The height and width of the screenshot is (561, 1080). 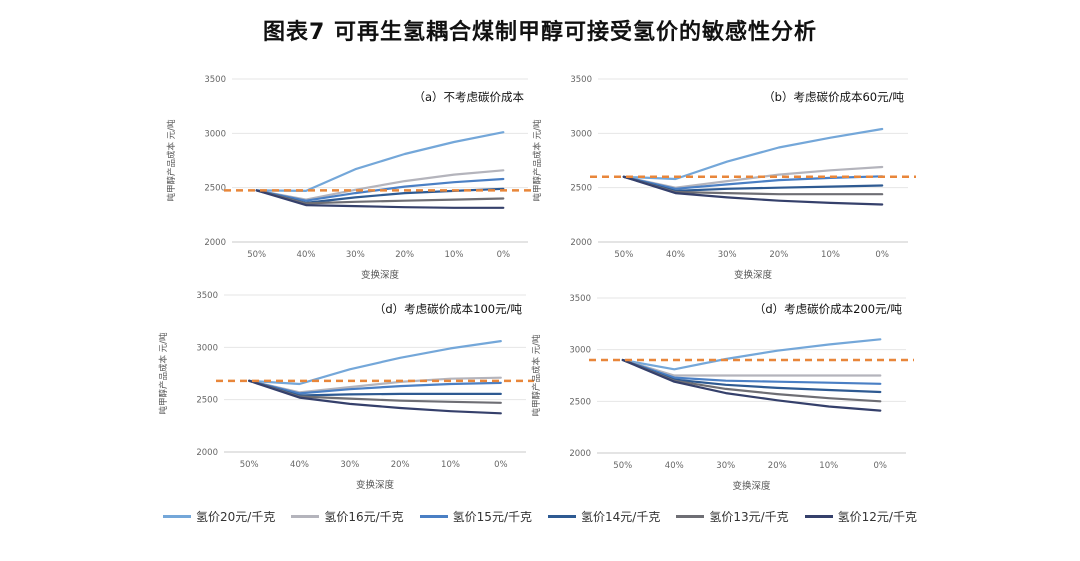 I want to click on legend-item: 氢价14元/千克, so click(x=604, y=516).